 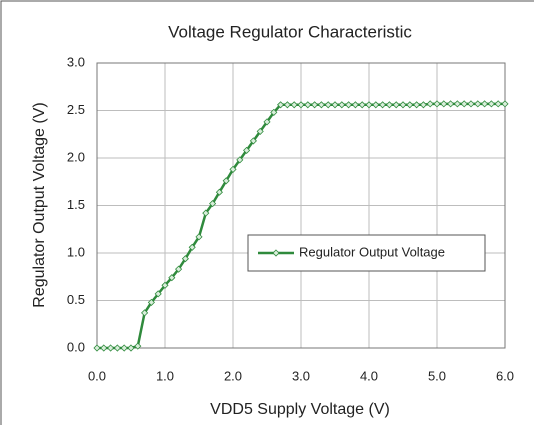 What do you see at coordinates (290, 31) in the screenshot?
I see `chart-title: Voltage Regulator Characteristic` at bounding box center [290, 31].